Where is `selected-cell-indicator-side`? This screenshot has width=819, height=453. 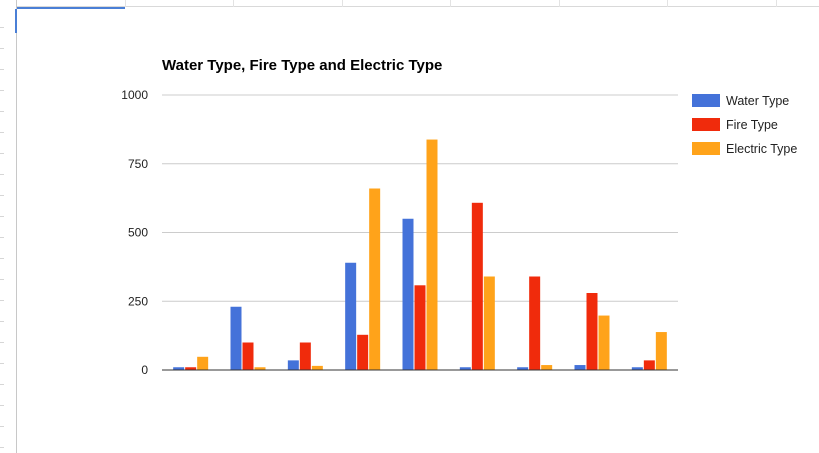 selected-cell-indicator-side is located at coordinates (16, 21).